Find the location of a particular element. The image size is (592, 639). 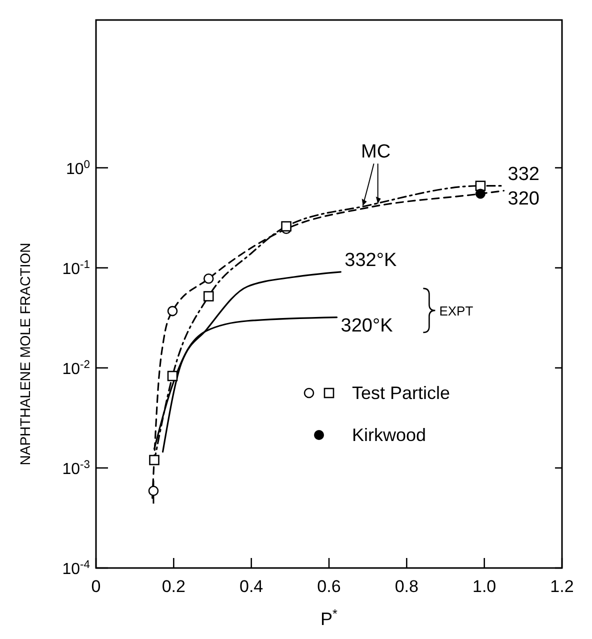

legend-label: Test Particle is located at coordinates (401, 393).